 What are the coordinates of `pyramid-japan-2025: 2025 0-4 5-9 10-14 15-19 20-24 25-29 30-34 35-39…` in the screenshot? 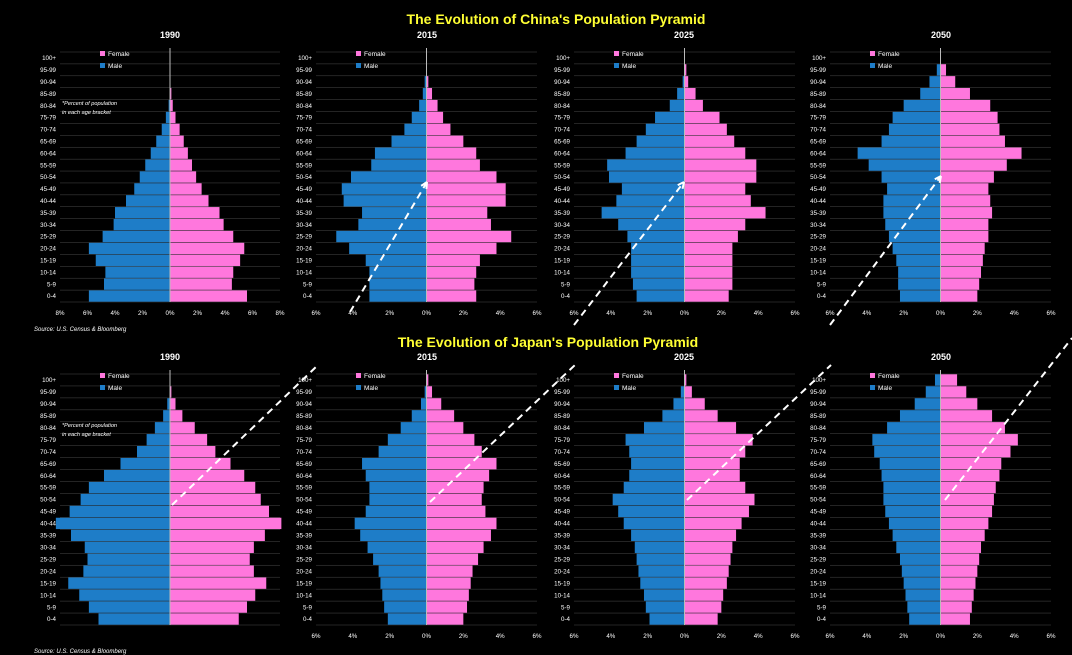 It's located at (677, 496).